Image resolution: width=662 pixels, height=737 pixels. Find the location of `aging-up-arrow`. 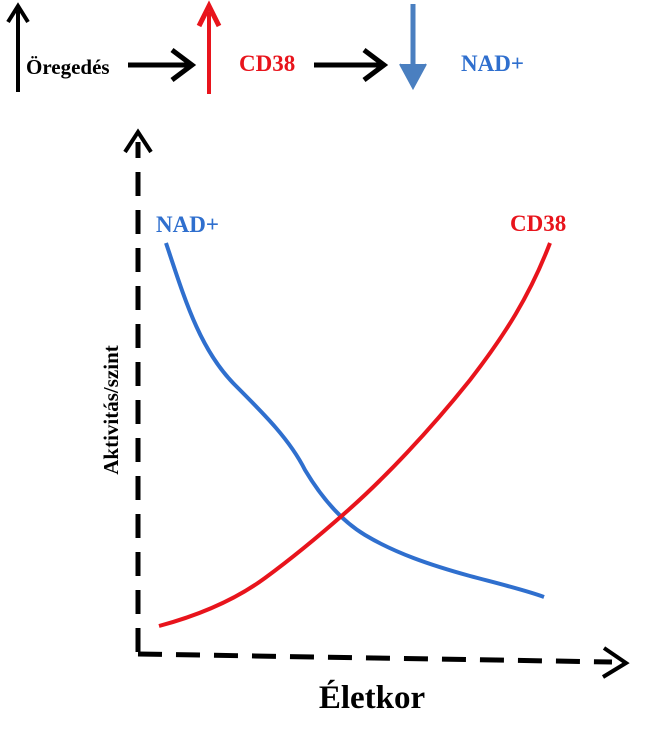

aging-up-arrow is located at coordinates (18, 47).